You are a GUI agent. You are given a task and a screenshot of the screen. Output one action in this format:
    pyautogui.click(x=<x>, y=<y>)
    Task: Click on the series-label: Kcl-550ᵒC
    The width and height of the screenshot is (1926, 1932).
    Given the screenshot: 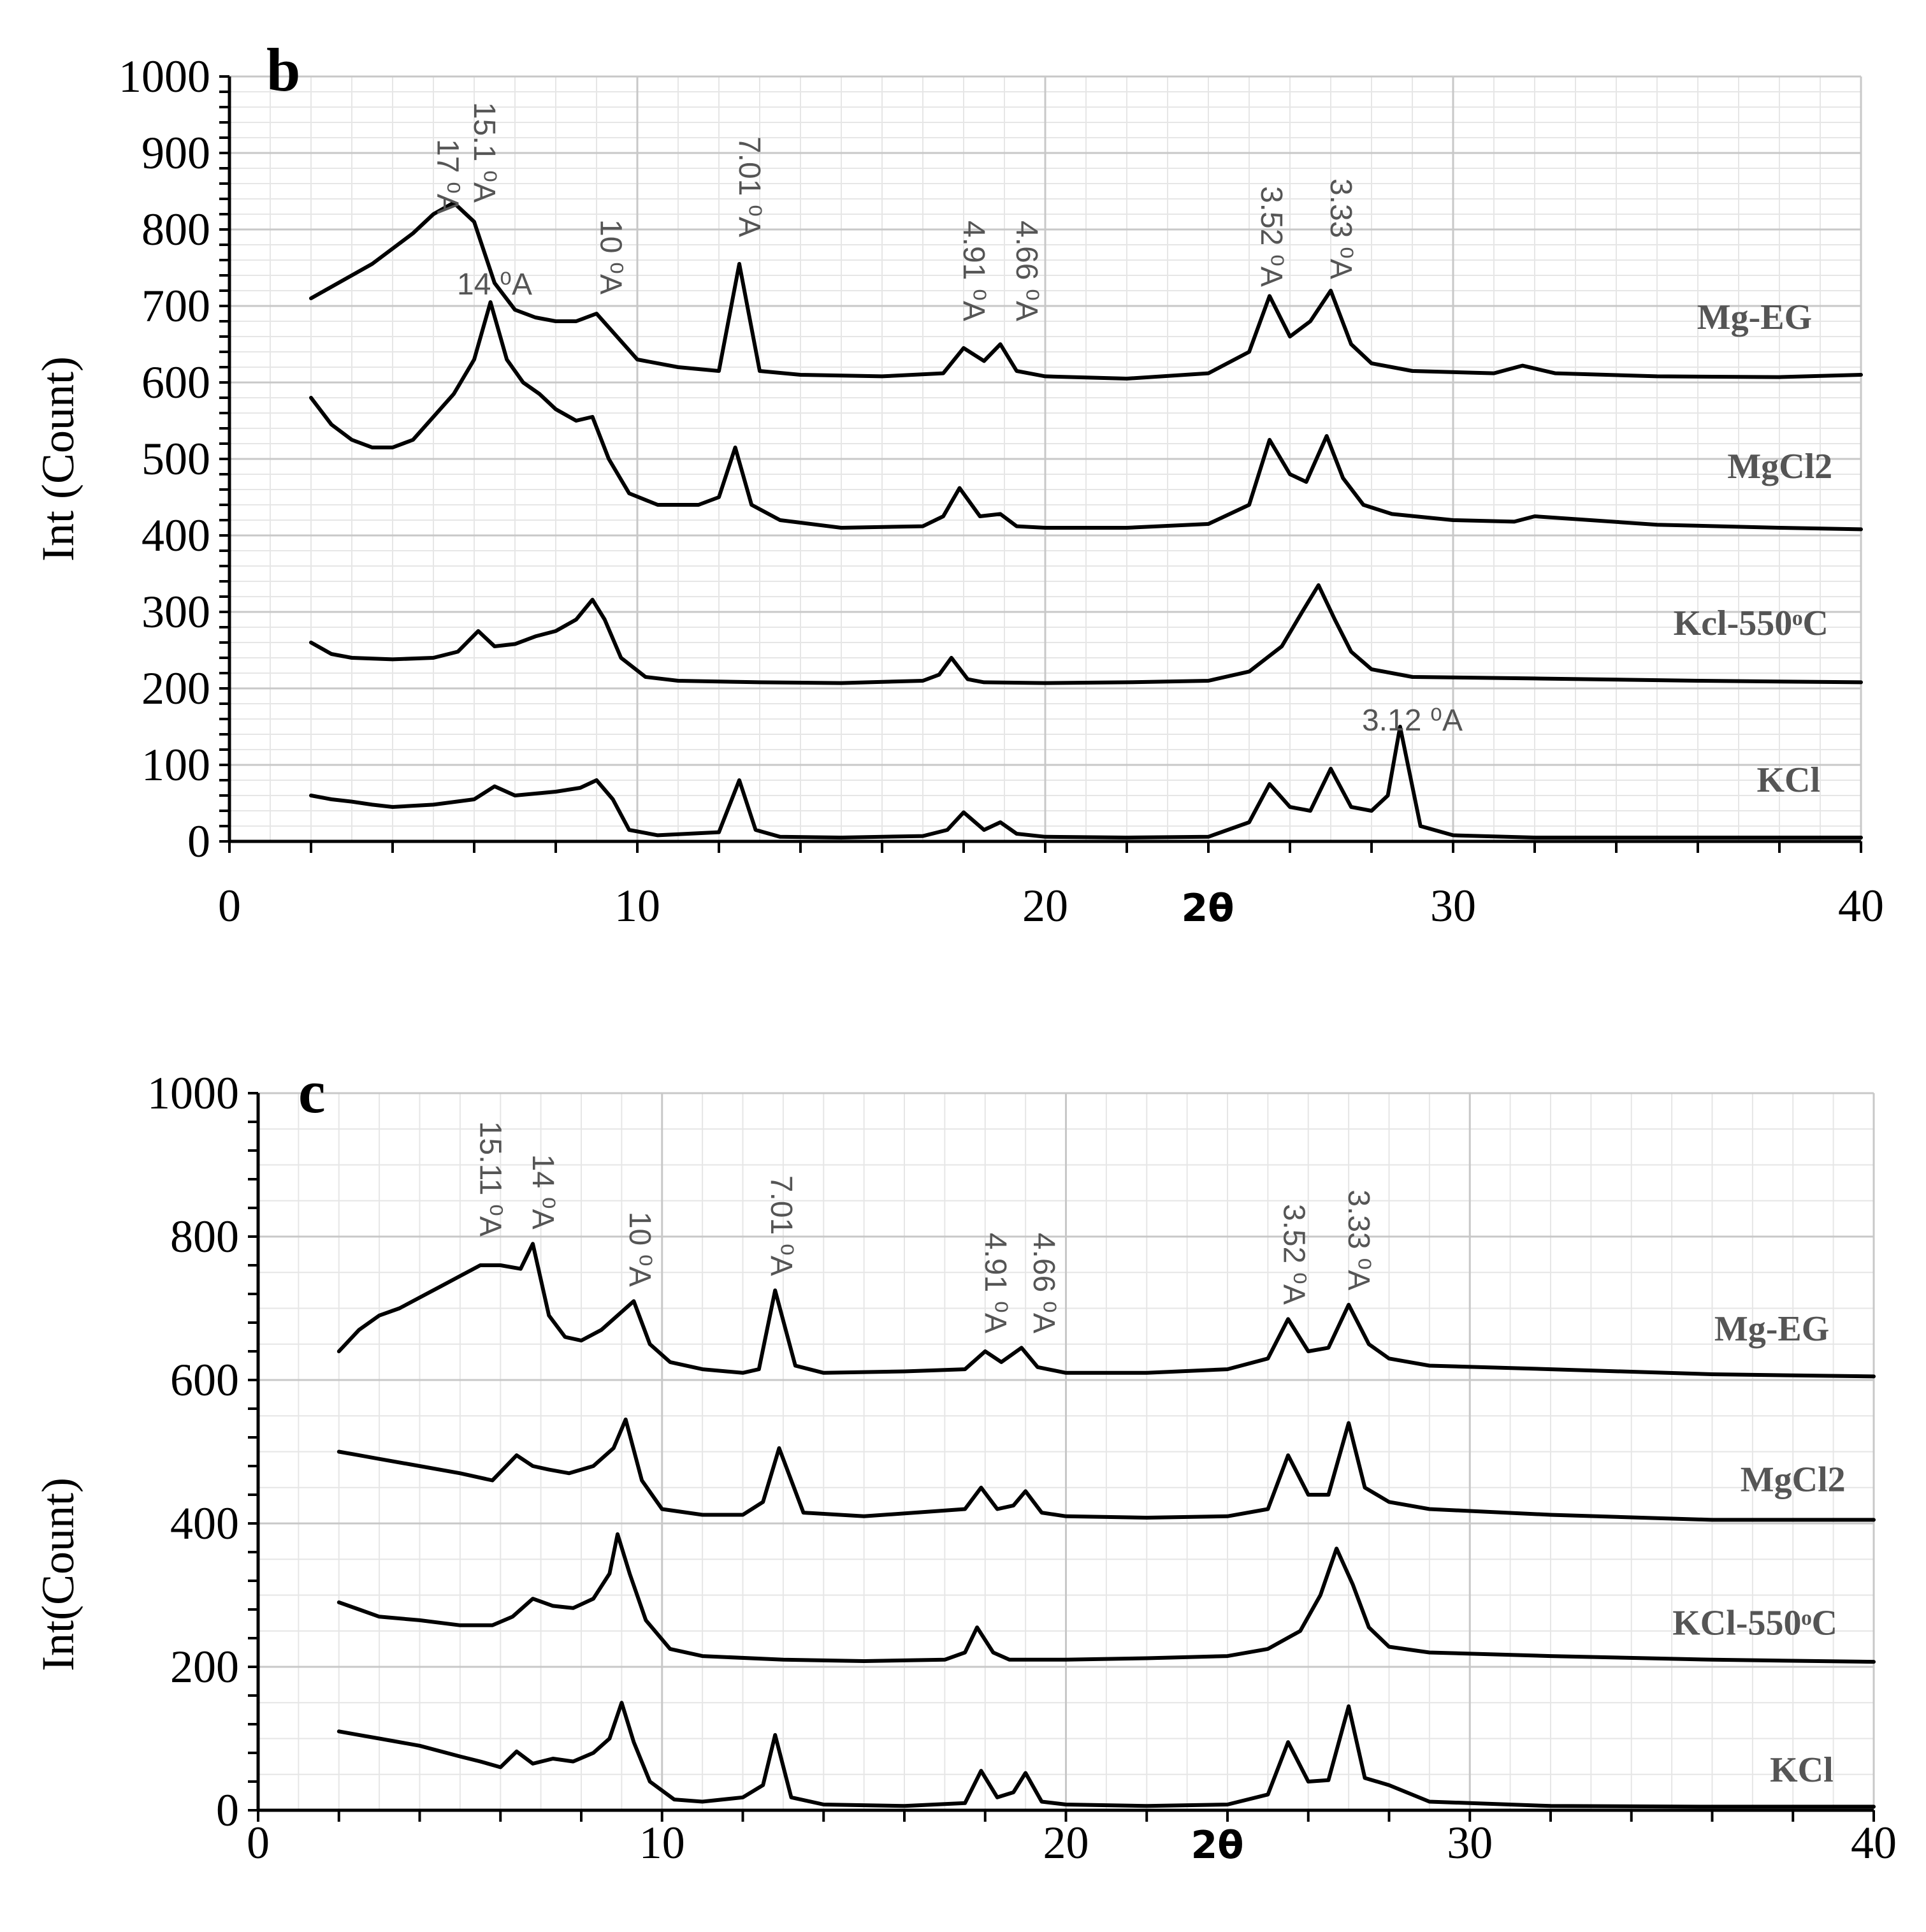 What is the action you would take?
    pyautogui.click(x=1751, y=623)
    